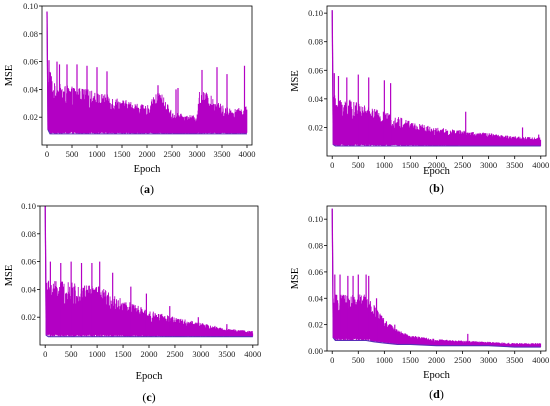  What do you see at coordinates (436, 394) in the screenshot?
I see `panel-label: (d)` at bounding box center [436, 394].